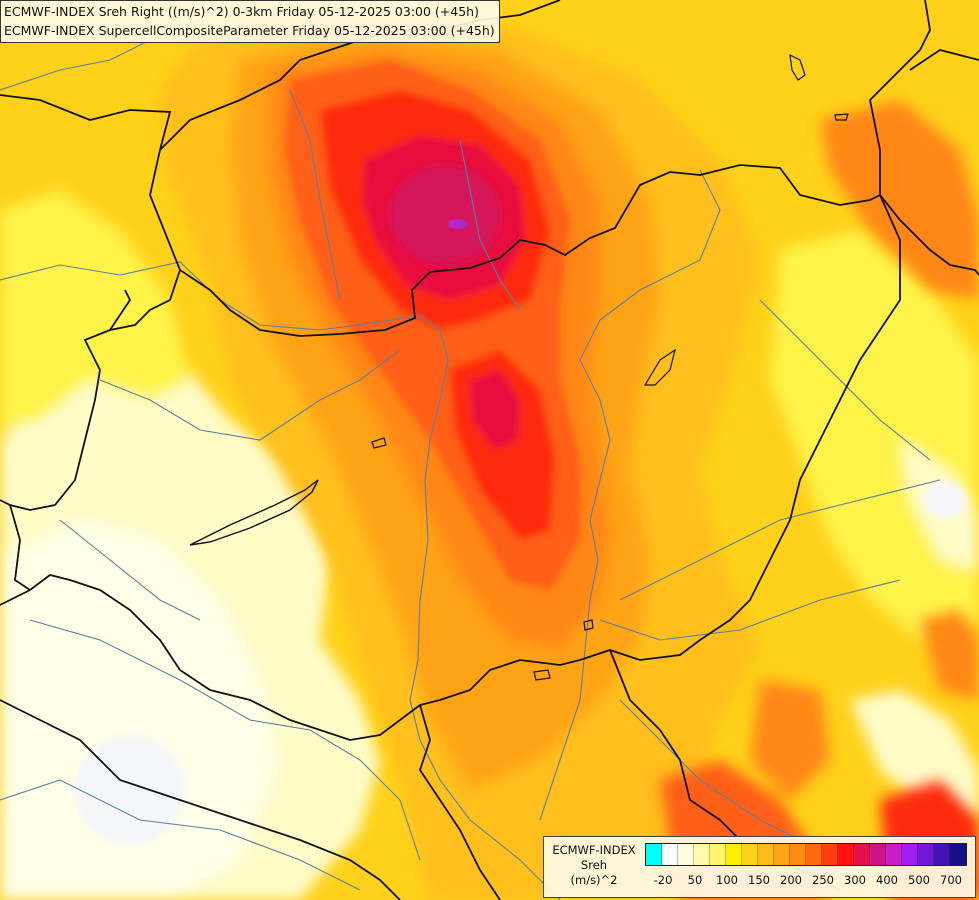 This screenshot has height=900, width=979. What do you see at coordinates (130, 570) in the screenshot?
I see `river-southwest` at bounding box center [130, 570].